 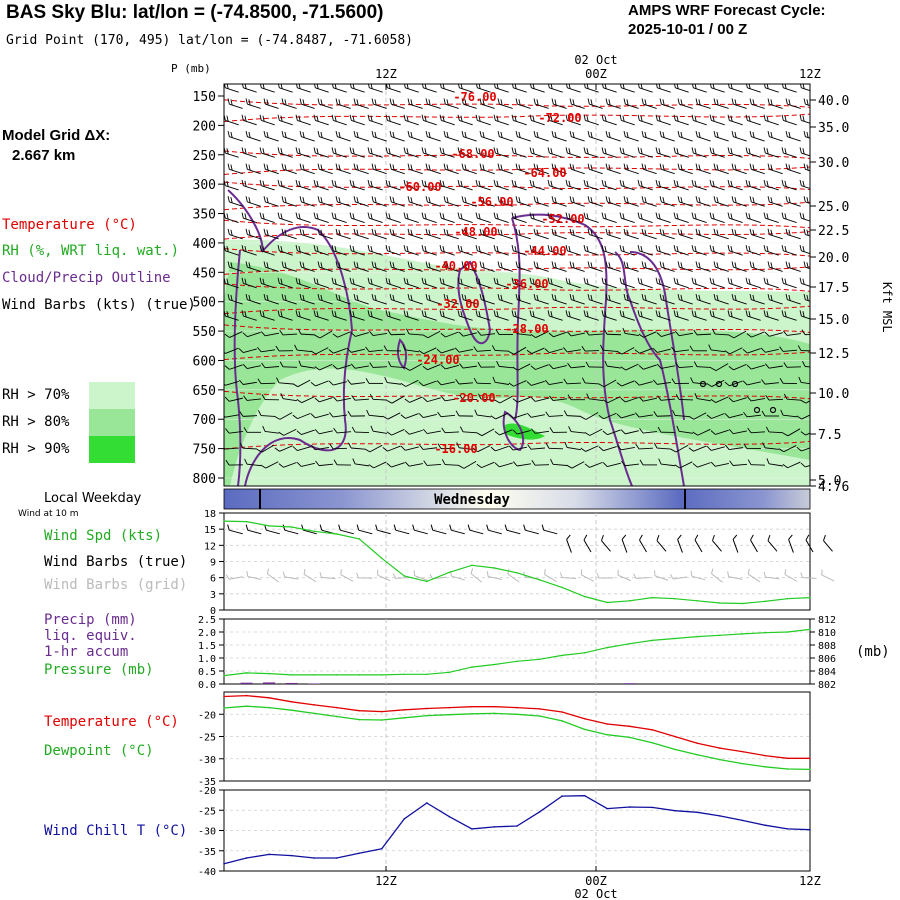 I want to click on legend-wind-speed: Wind Spd (kts), so click(x=103, y=536).